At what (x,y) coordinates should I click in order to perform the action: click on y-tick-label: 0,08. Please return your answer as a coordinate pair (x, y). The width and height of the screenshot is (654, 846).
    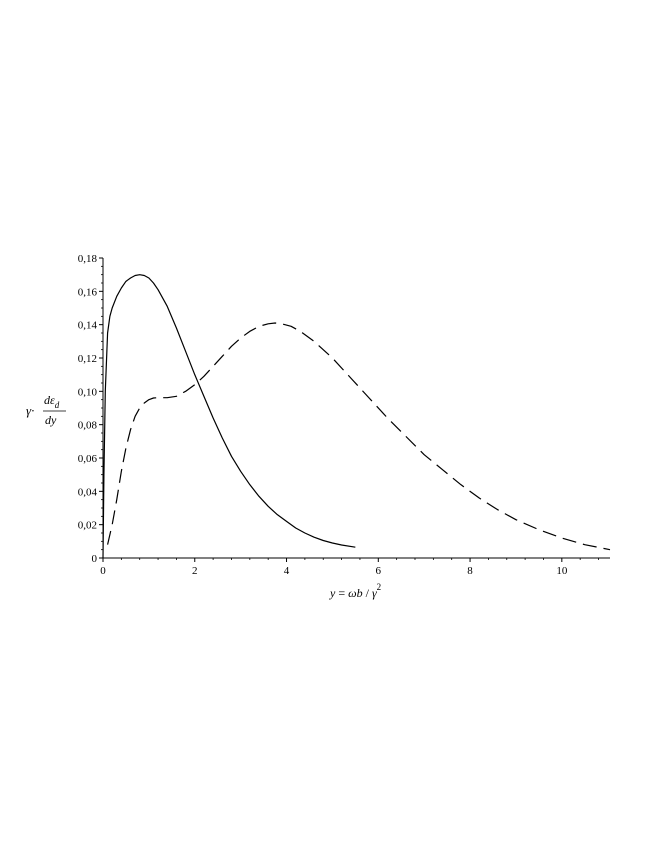
    Looking at the image, I should click on (88, 426).